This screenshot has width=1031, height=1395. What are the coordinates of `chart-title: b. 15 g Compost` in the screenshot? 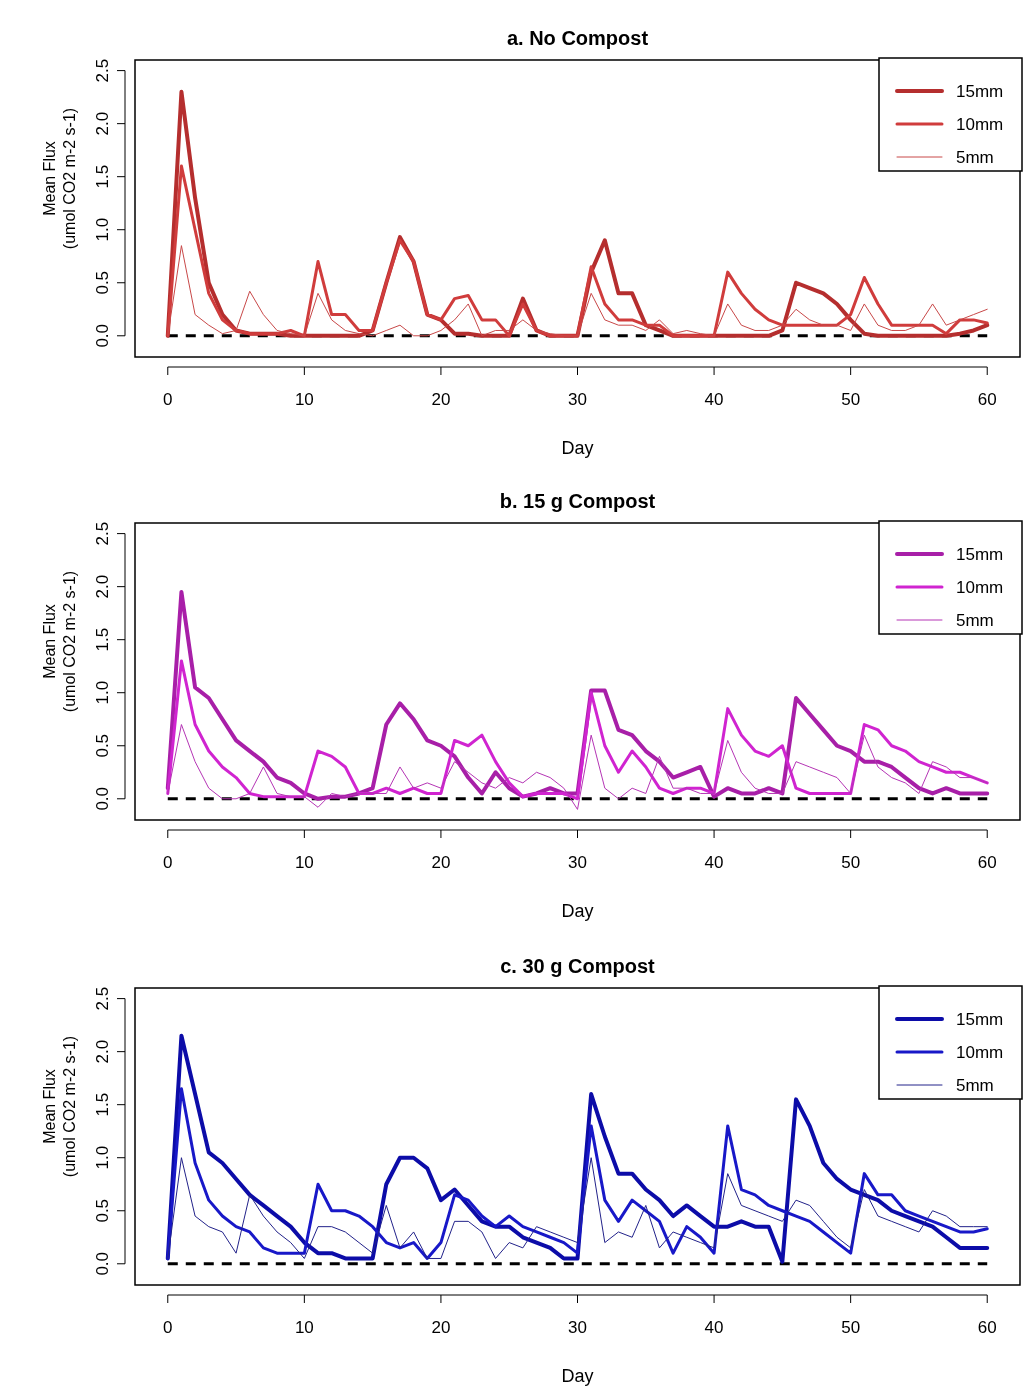 It's located at (577, 501).